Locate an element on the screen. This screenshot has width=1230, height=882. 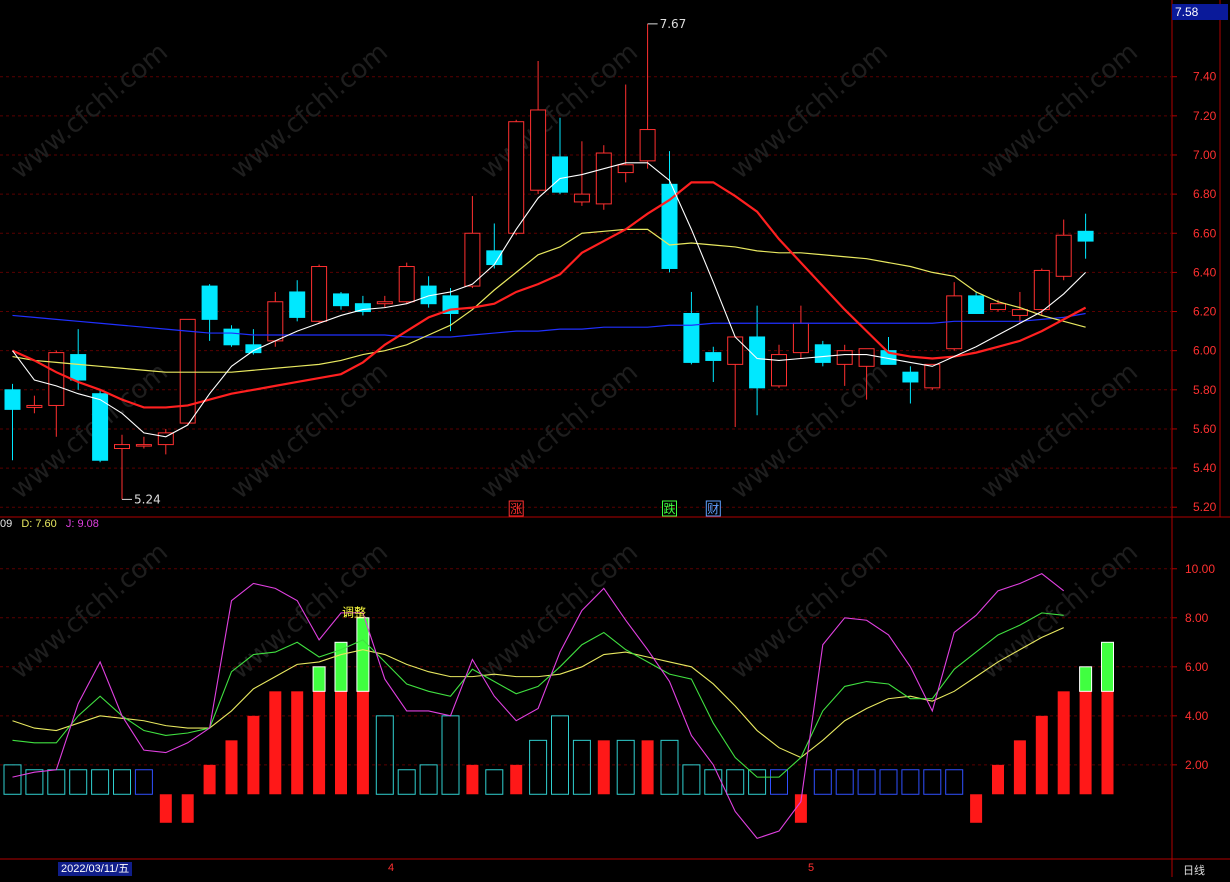
period-label: 日线 is located at coordinates (1194, 870).